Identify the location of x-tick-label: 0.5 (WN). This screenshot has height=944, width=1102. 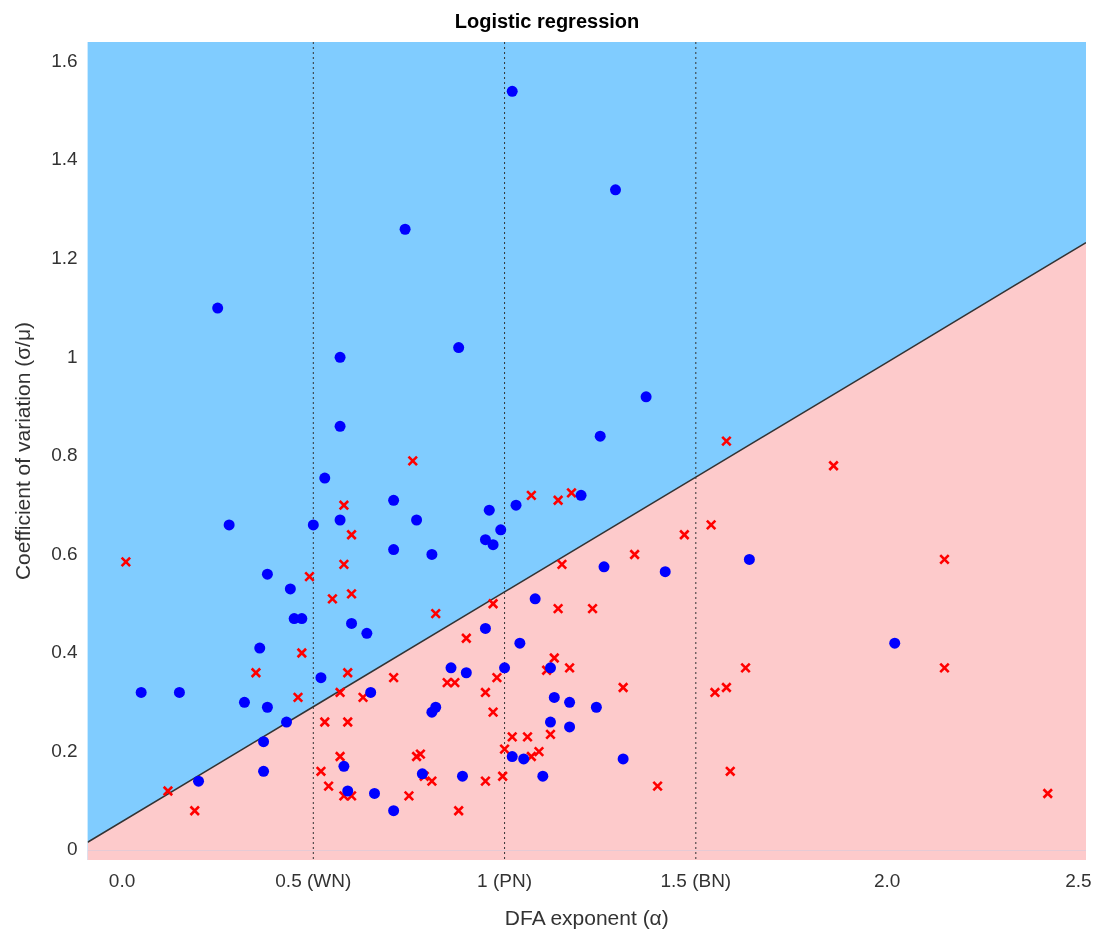
(313, 880).